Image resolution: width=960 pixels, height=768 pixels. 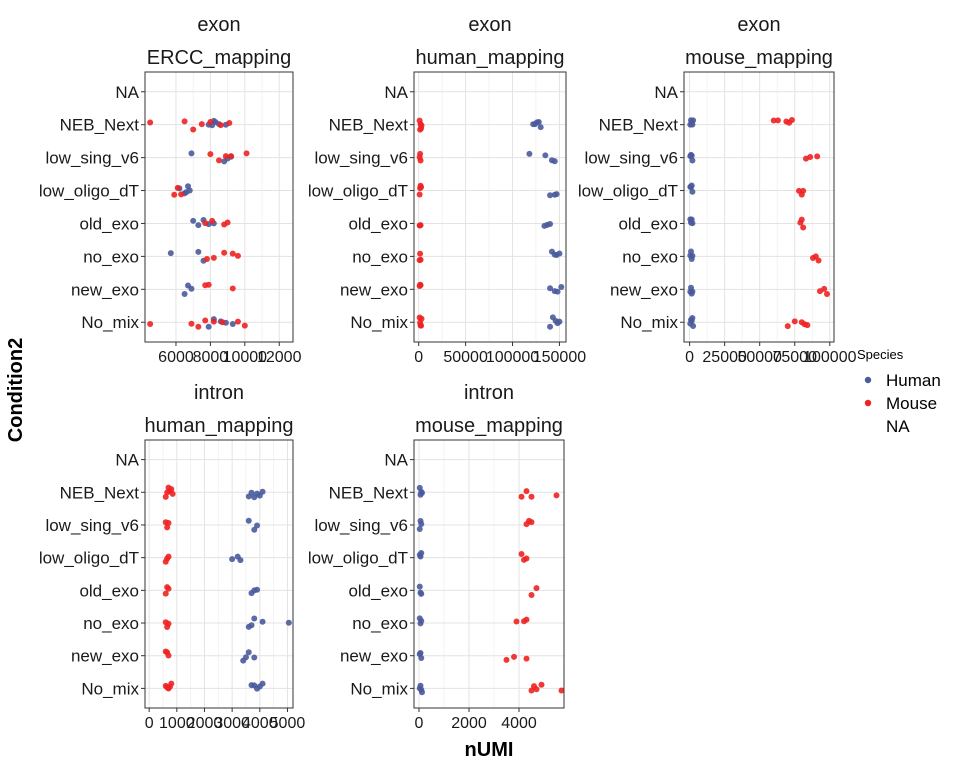 I want to click on strip-label-feature: intron, so click(x=219, y=393).